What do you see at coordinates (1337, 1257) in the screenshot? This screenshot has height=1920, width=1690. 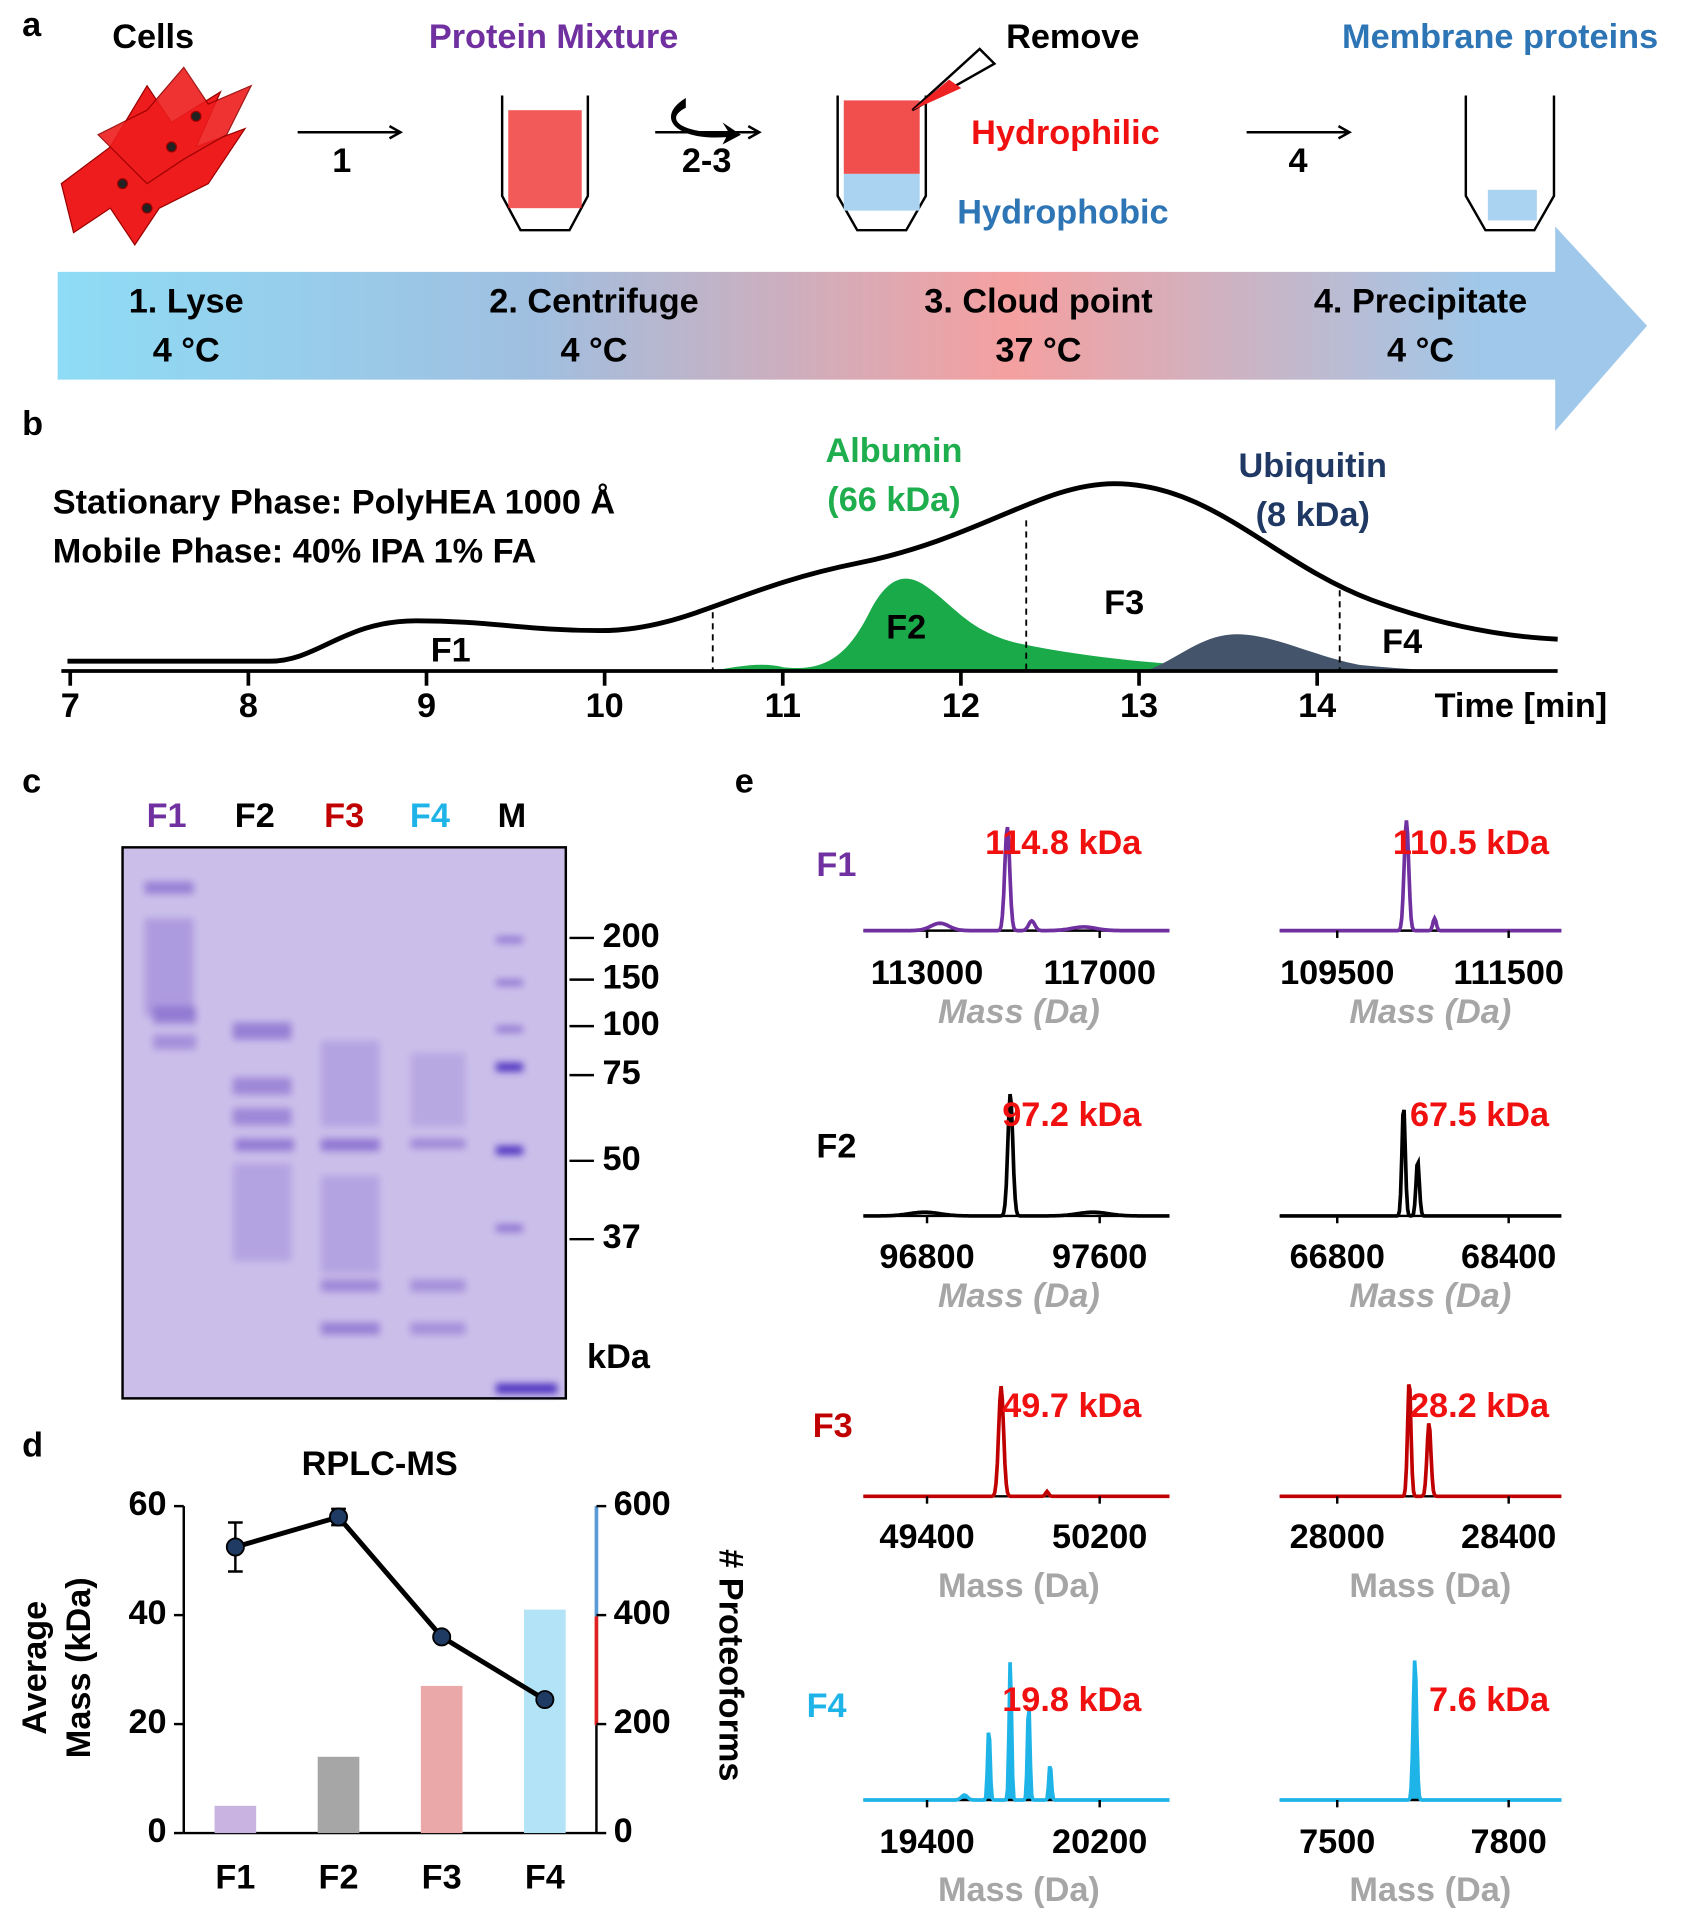 I see `tick-label: 66800` at bounding box center [1337, 1257].